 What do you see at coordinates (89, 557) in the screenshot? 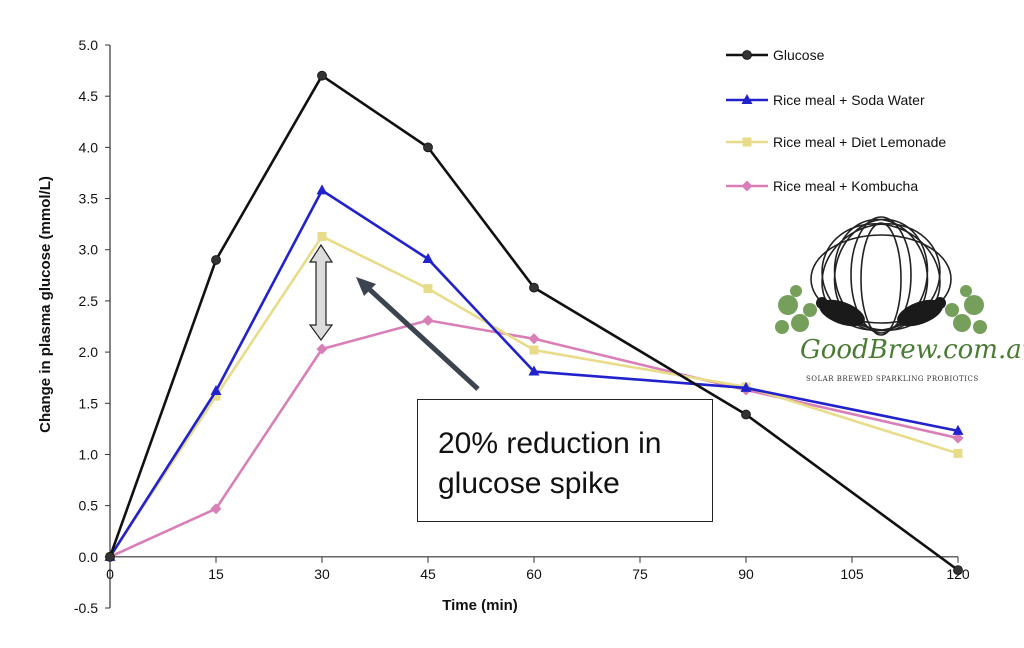
I see `y-tick-label: 0.0` at bounding box center [89, 557].